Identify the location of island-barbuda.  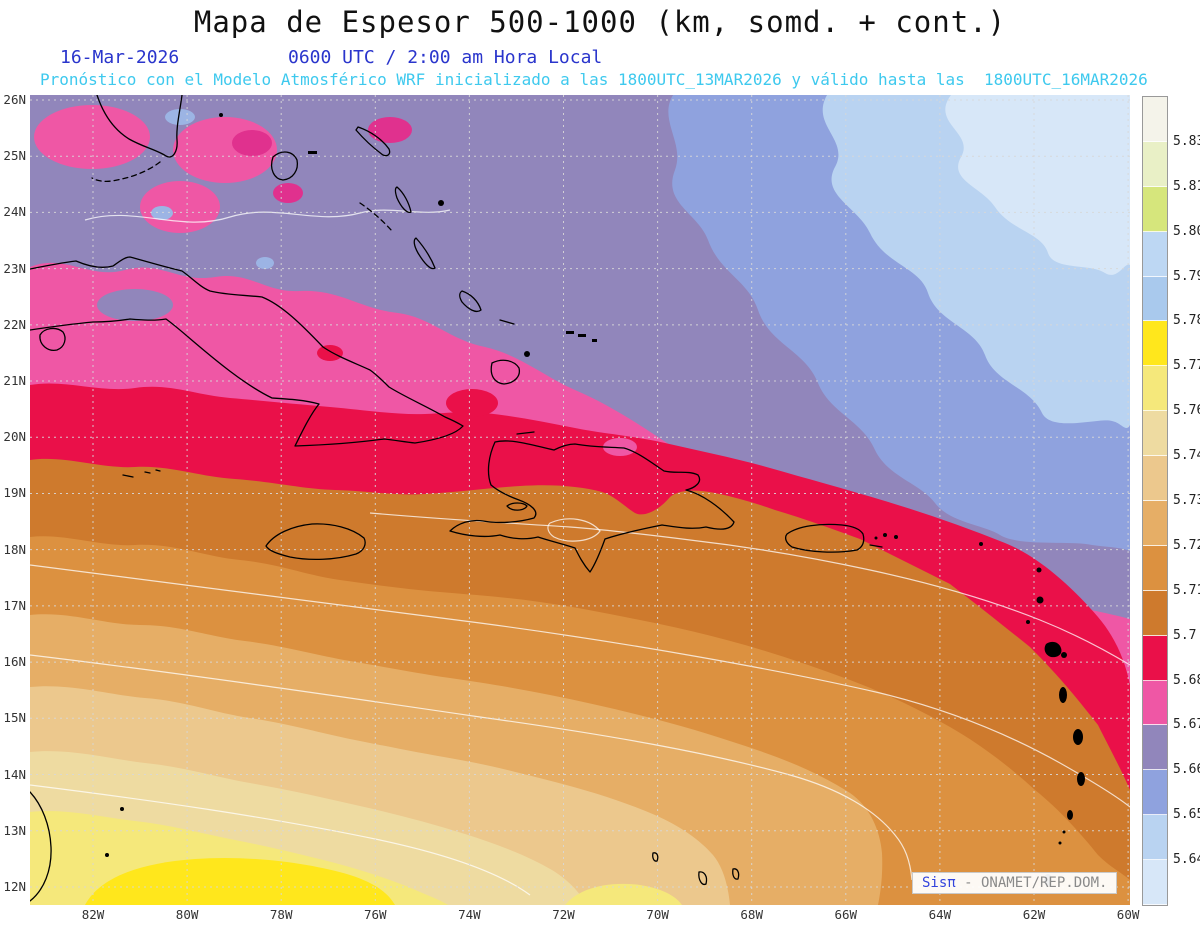
(1039, 570).